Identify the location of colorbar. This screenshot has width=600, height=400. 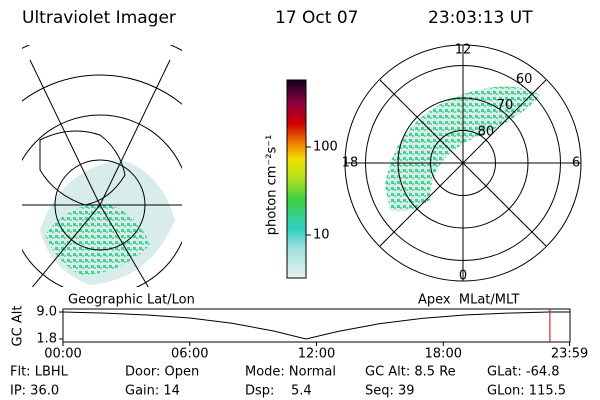
(296, 179).